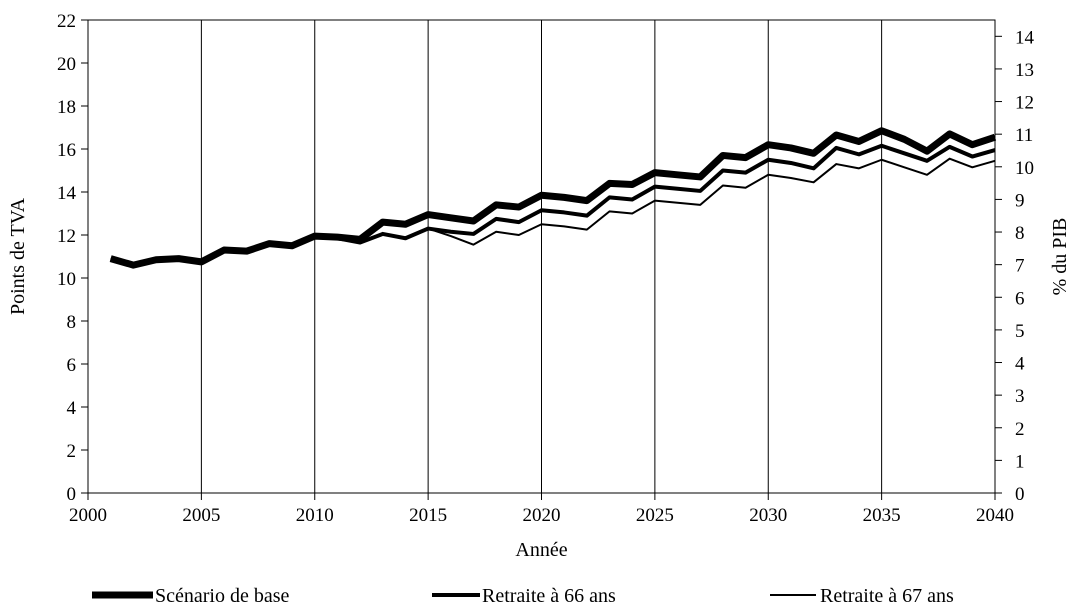  What do you see at coordinates (542, 515) in the screenshot?
I see `x-tick-label: 2020` at bounding box center [542, 515].